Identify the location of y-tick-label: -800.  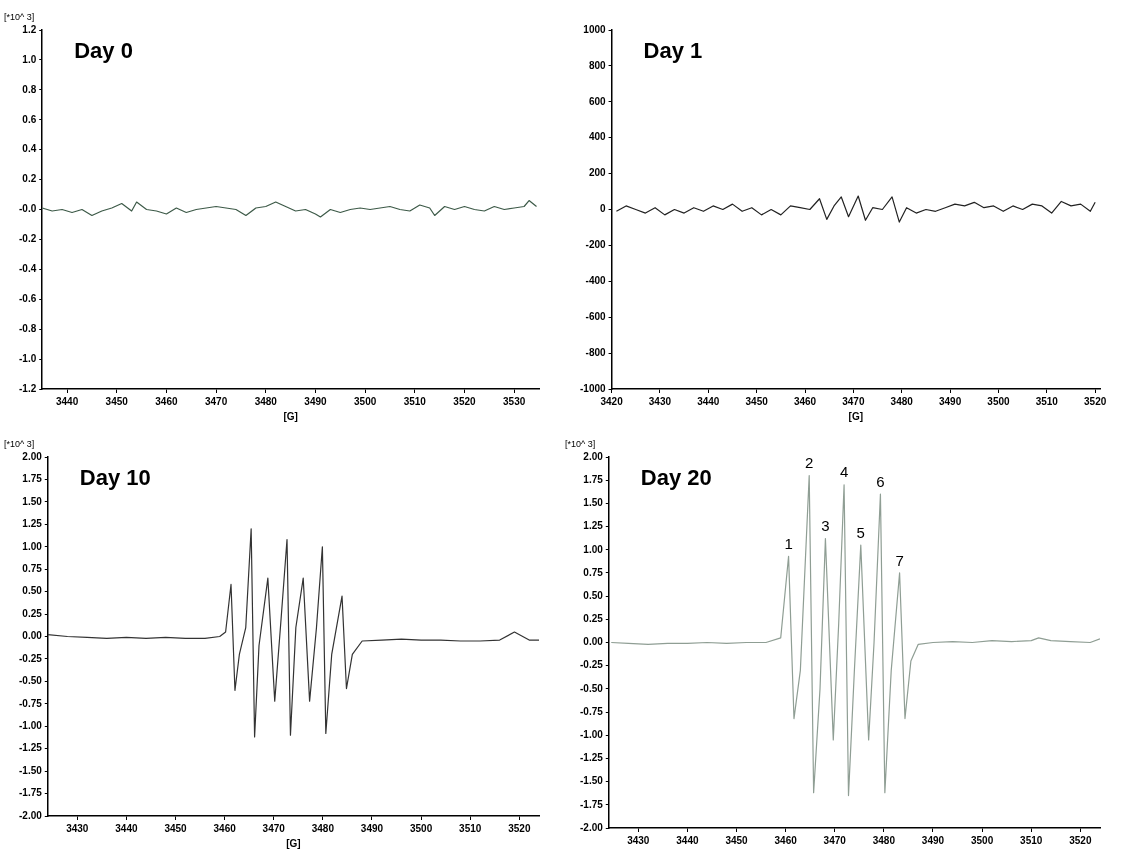
(596, 352).